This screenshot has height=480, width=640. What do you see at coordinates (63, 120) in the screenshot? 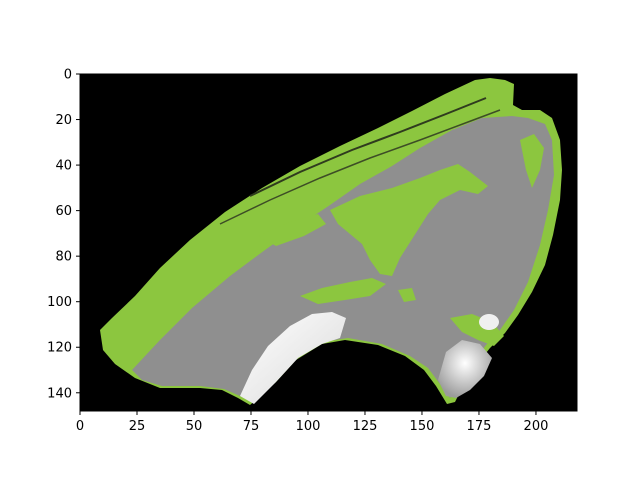
I see `y-tick-label: 20` at bounding box center [63, 120].